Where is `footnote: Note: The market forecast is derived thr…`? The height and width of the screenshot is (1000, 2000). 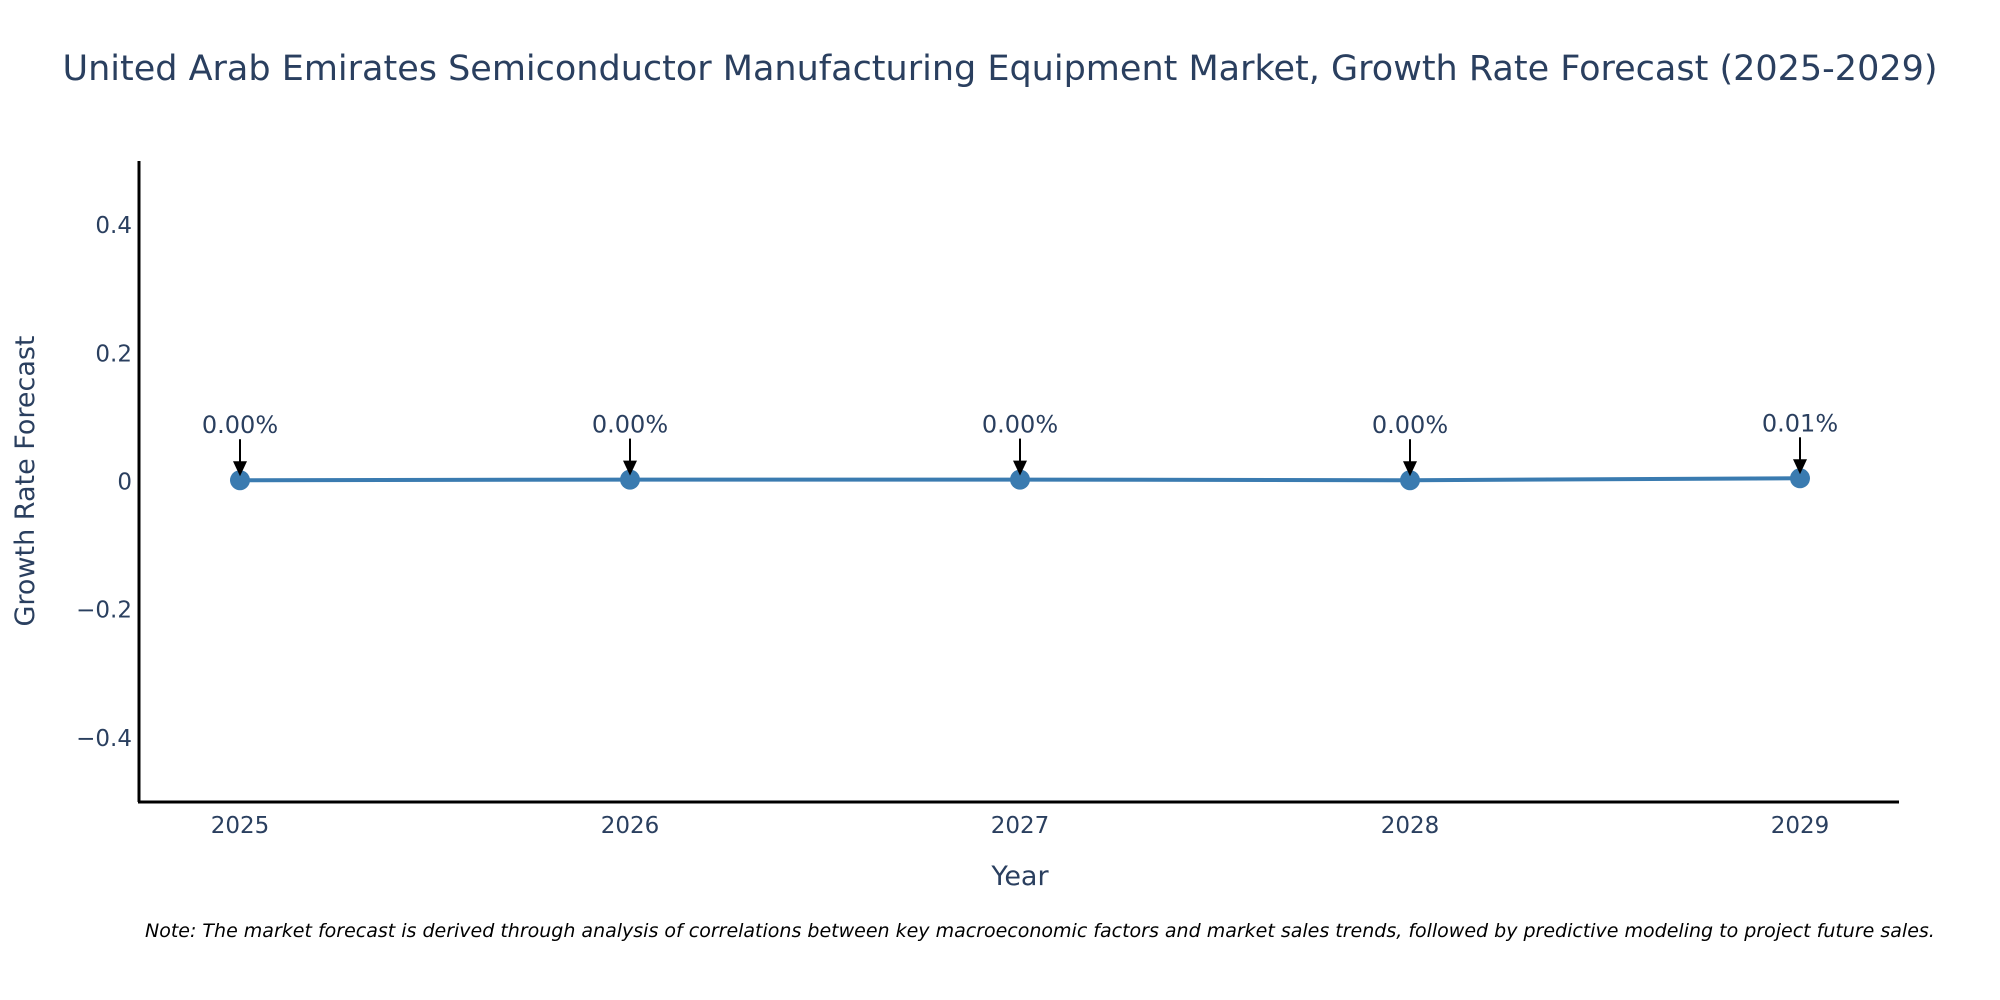
footnote: Note: The market forecast is derived thr… is located at coordinates (1040, 931).